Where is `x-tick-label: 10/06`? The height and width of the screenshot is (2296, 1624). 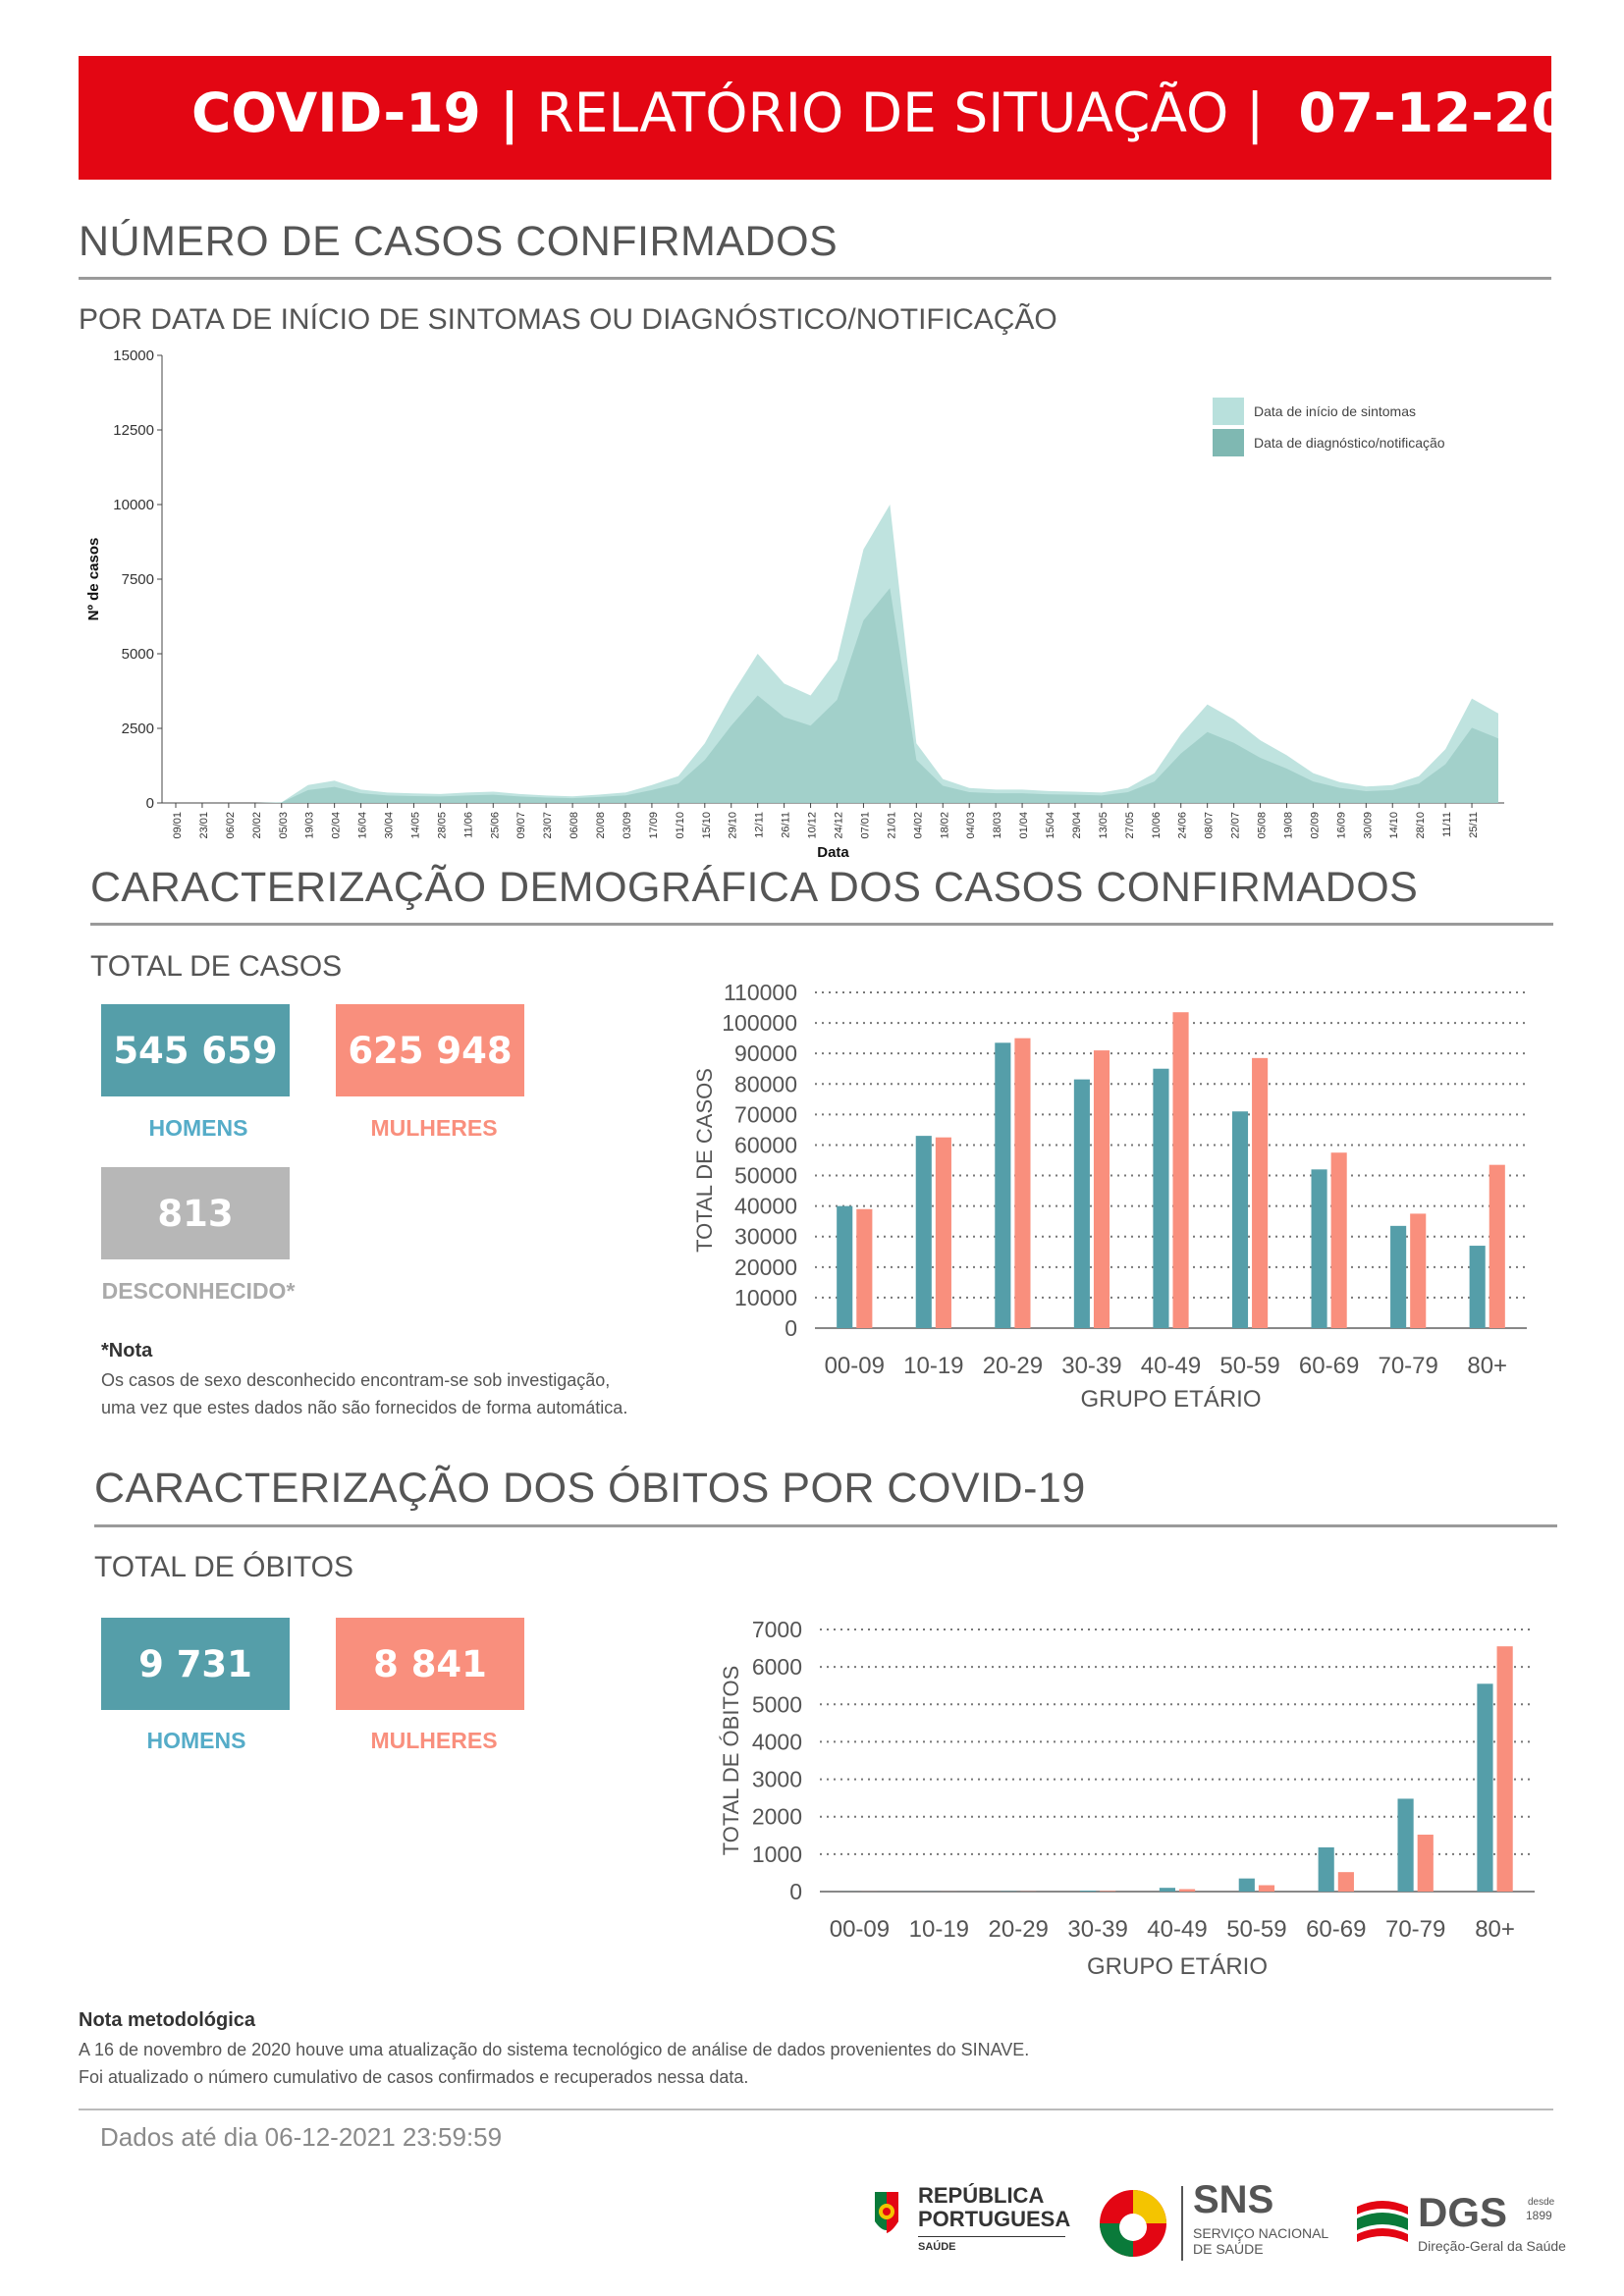
x-tick-label: 10/06 is located at coordinates (1157, 825).